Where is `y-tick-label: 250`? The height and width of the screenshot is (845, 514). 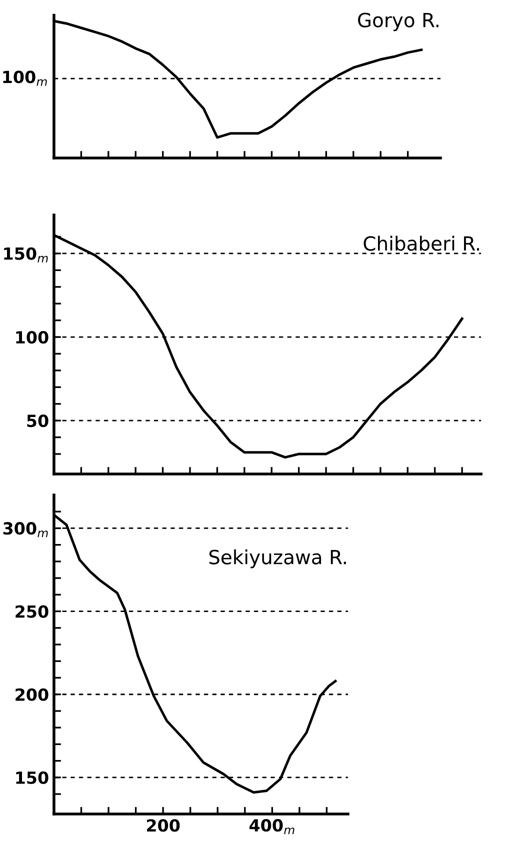 y-tick-label: 250 is located at coordinates (32, 611).